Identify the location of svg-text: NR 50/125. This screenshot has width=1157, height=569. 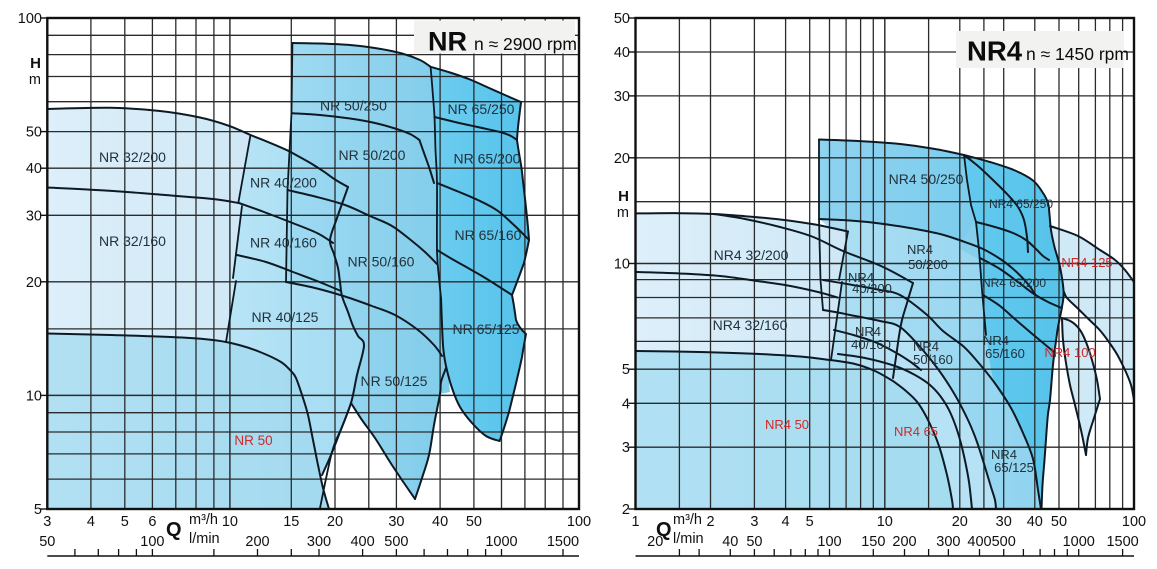
(394, 381).